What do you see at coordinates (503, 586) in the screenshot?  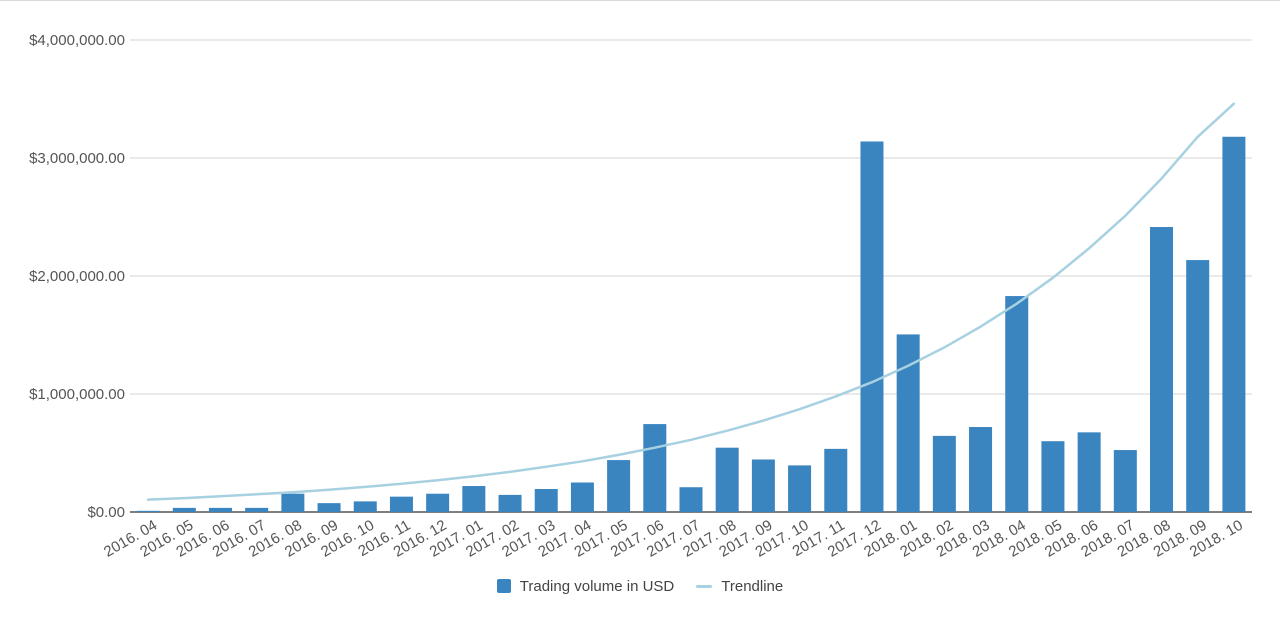 I see `legend-swatch-bar` at bounding box center [503, 586].